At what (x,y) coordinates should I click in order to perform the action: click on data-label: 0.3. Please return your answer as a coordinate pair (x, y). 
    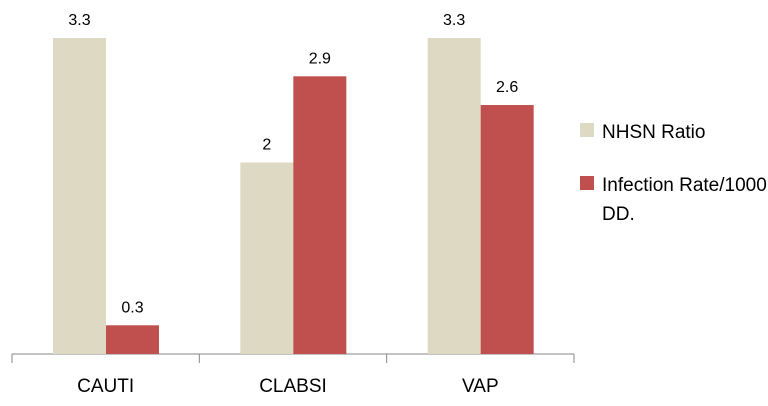
    Looking at the image, I should click on (132, 307).